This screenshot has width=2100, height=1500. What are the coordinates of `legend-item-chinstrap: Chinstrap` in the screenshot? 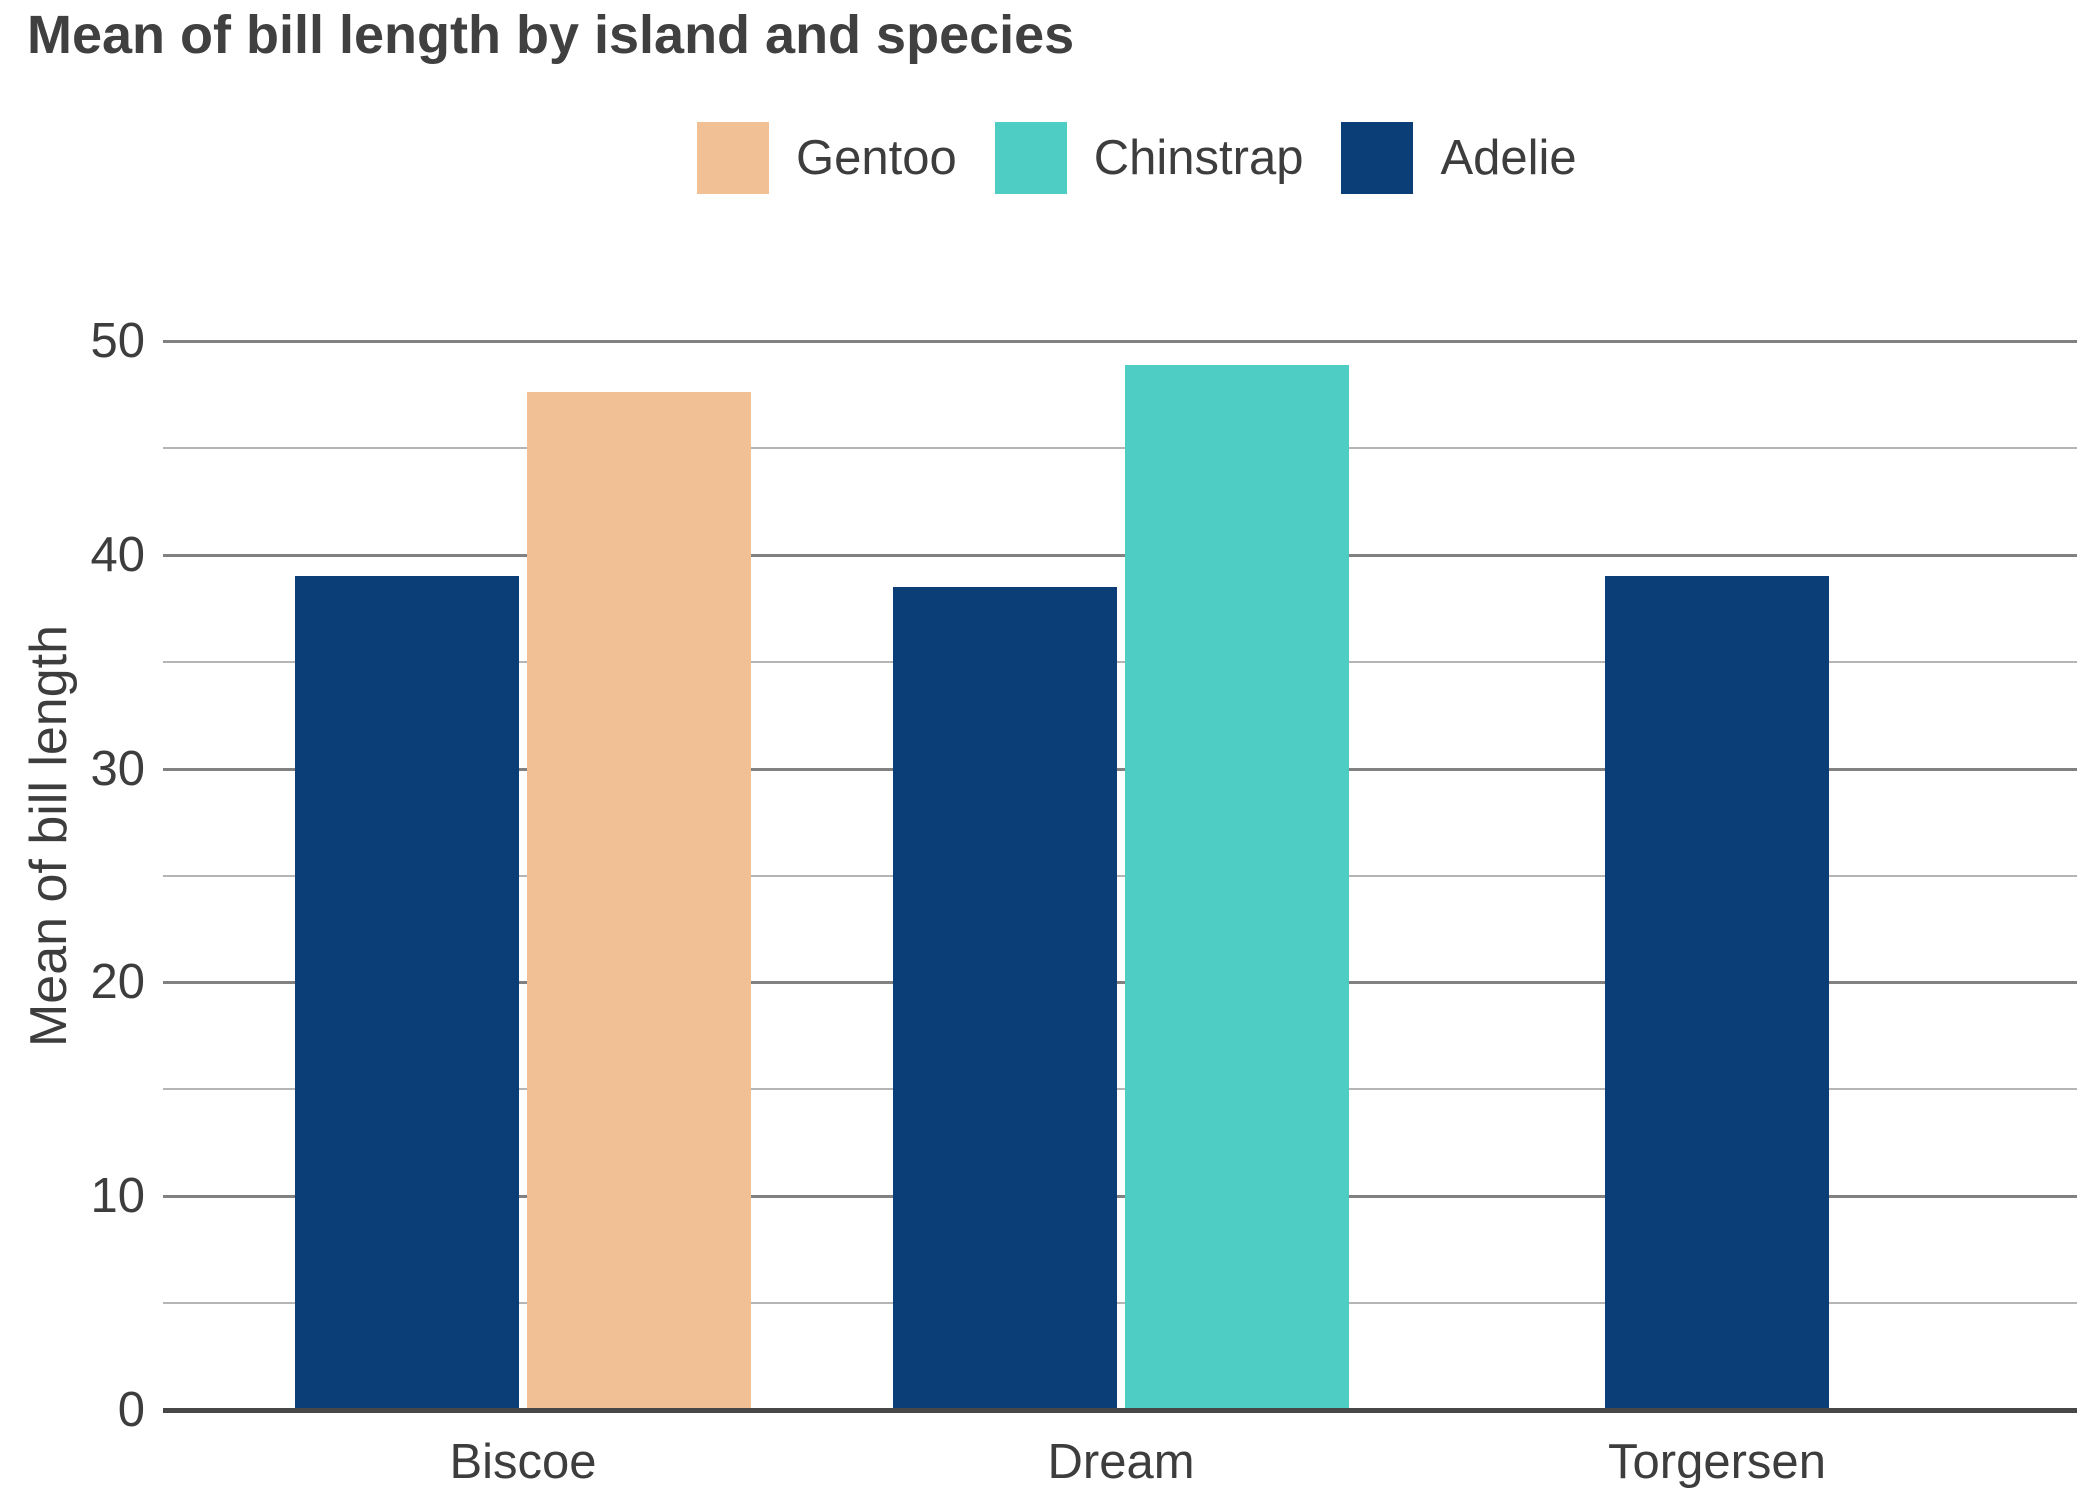 It's located at (1149, 158).